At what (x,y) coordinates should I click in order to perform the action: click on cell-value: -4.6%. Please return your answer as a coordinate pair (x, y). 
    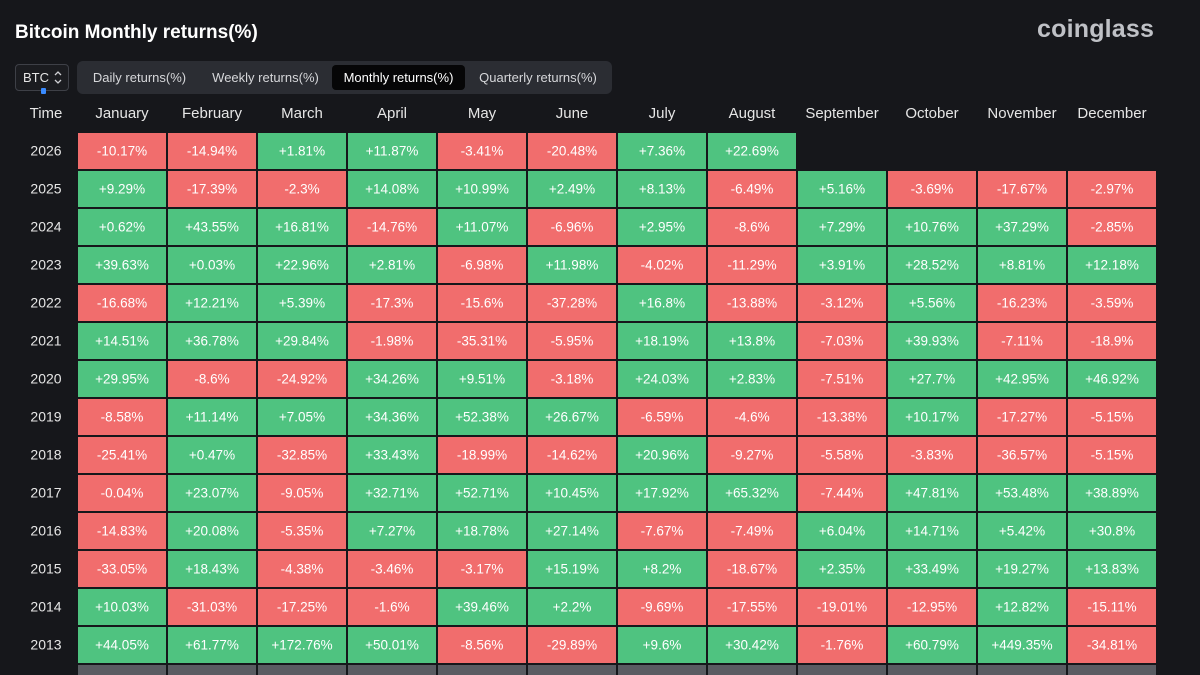
    Looking at the image, I should click on (751, 417).